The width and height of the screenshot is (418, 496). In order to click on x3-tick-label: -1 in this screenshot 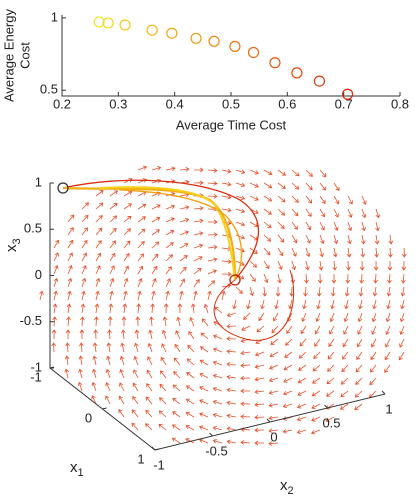, I will do `click(36, 366)`.